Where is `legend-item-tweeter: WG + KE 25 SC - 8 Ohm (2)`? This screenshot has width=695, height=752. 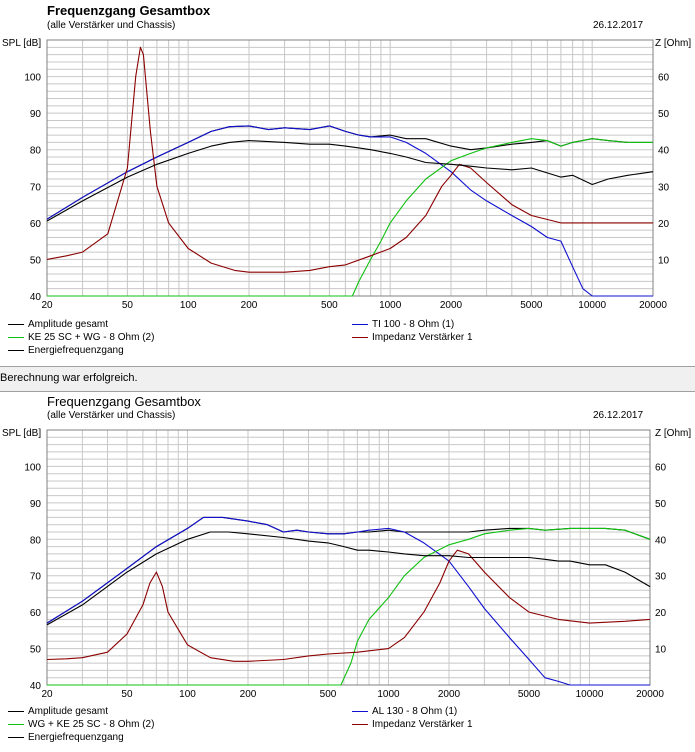
legend-item-tweeter: WG + KE 25 SC - 8 Ohm (2) is located at coordinates (81, 724).